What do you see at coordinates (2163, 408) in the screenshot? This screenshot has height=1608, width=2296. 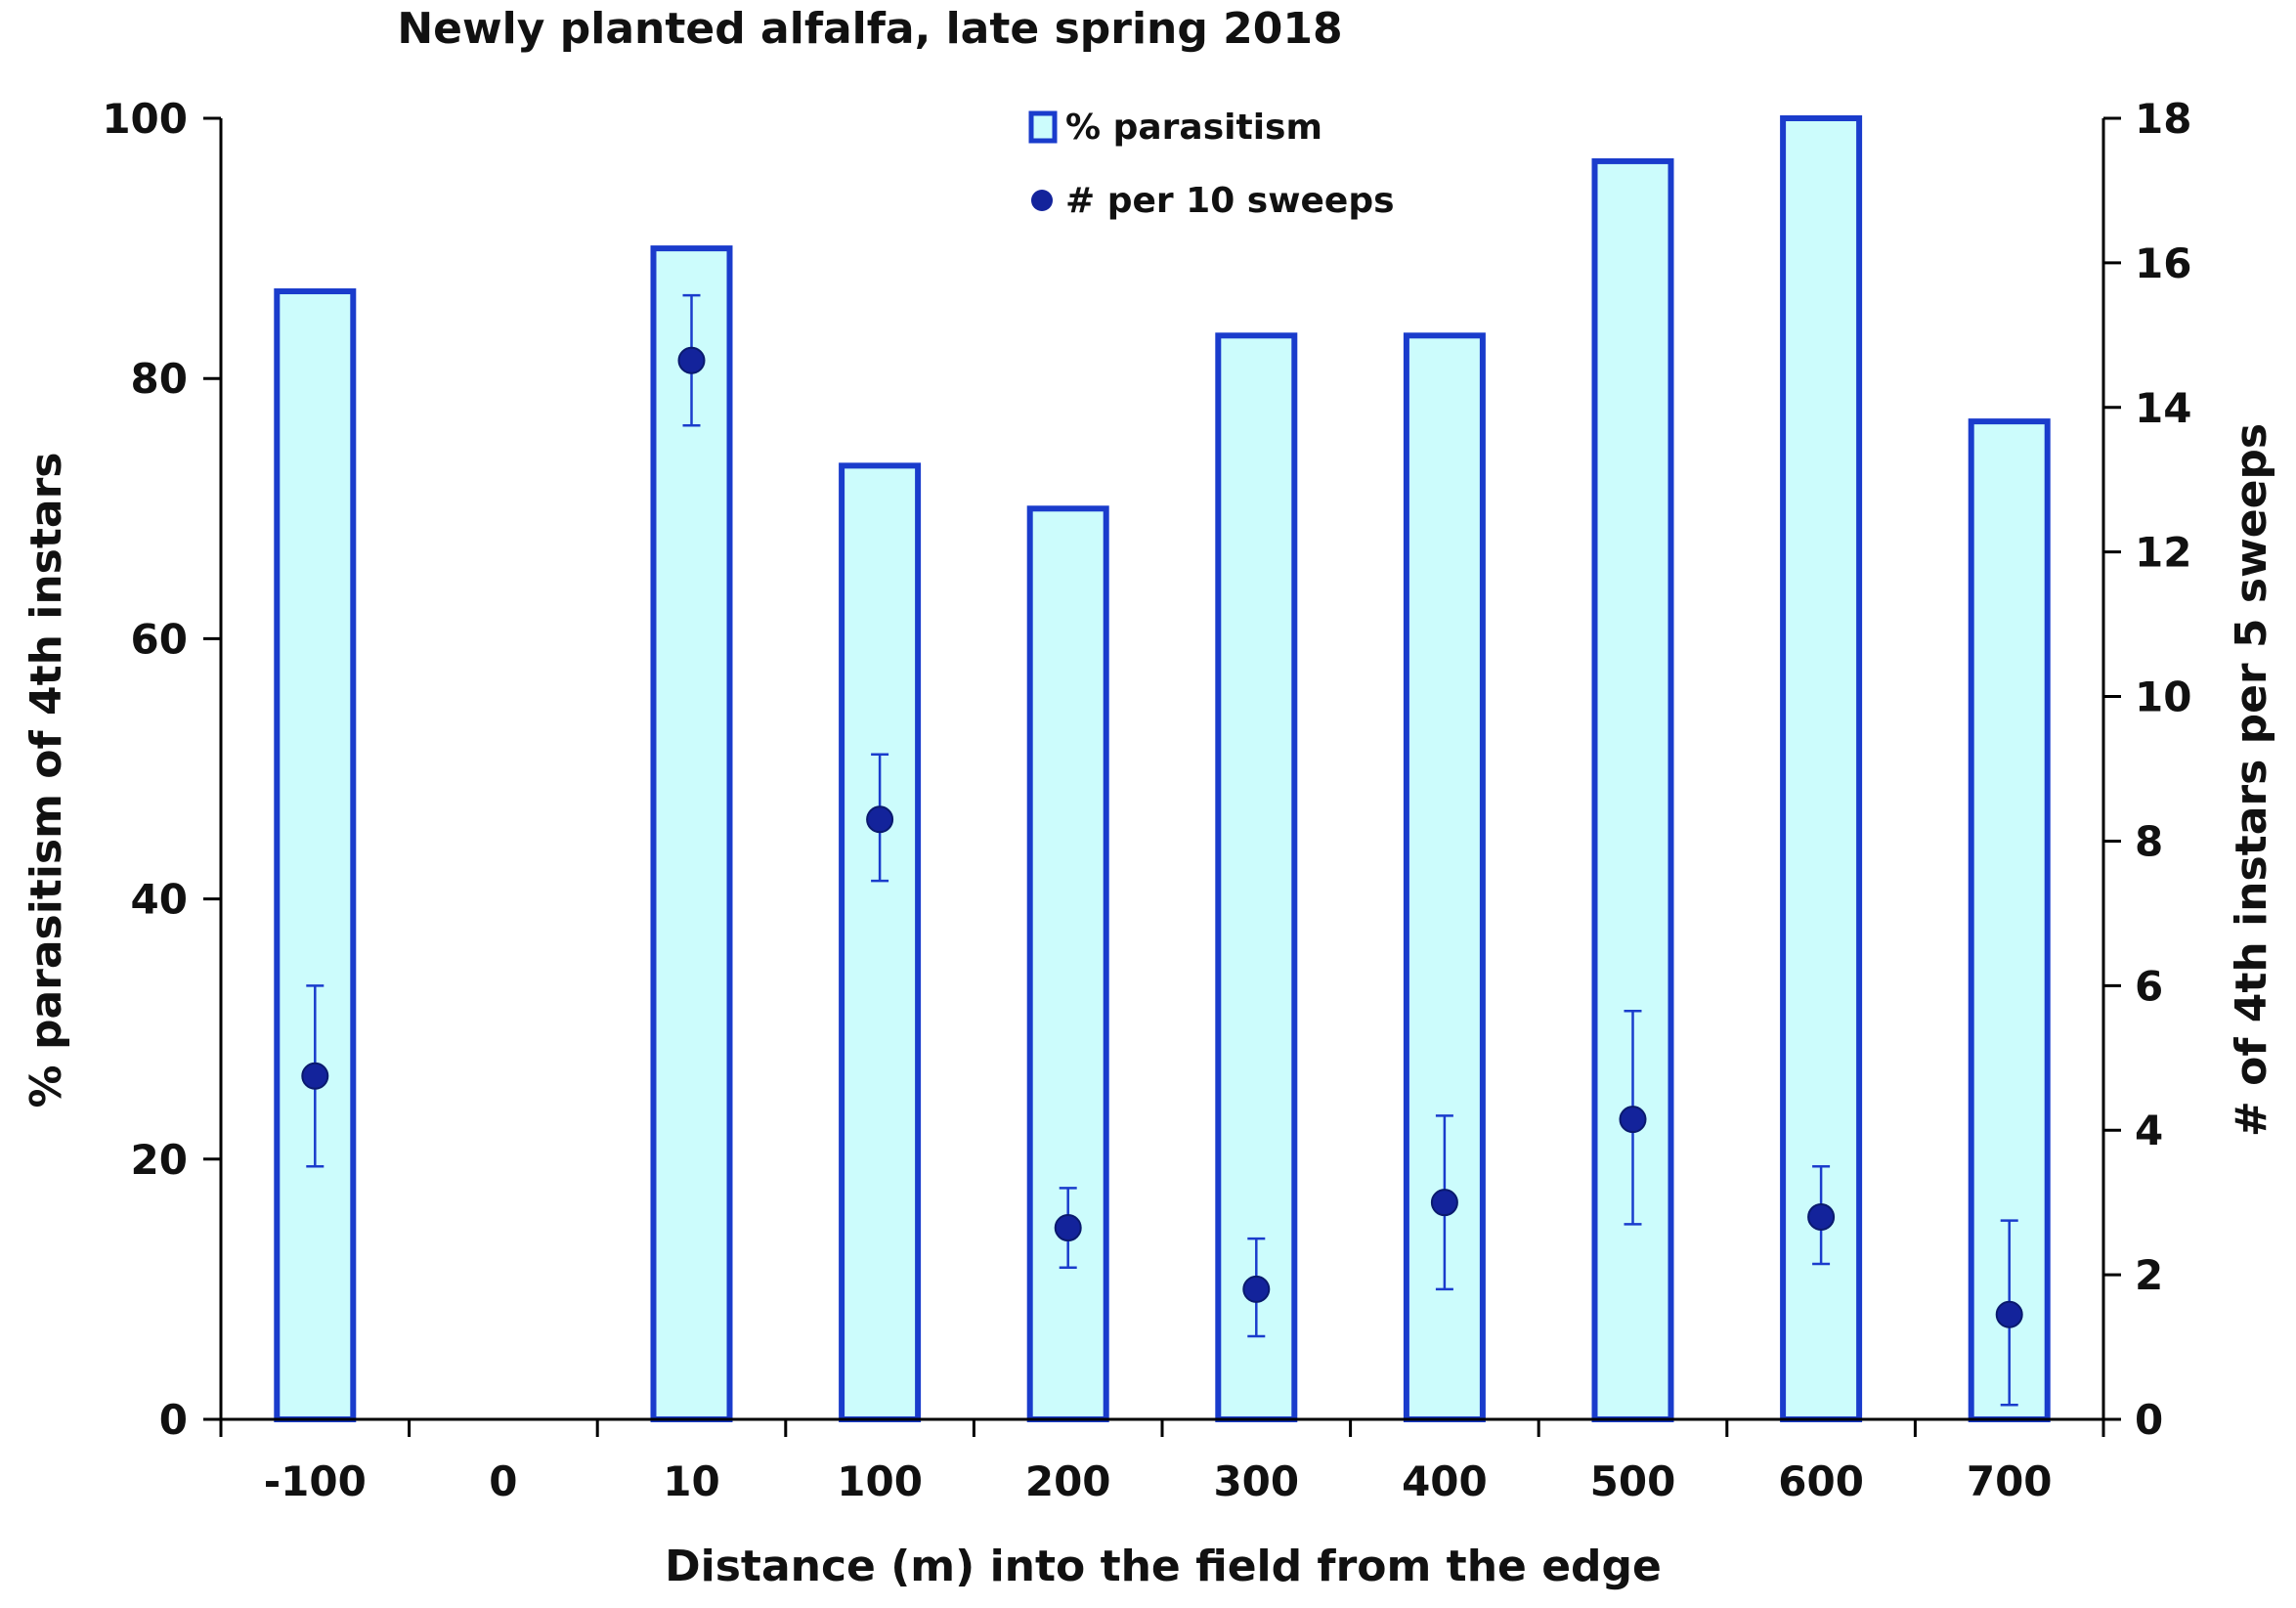 I see `y2-tick-label-14: 14` at bounding box center [2163, 408].